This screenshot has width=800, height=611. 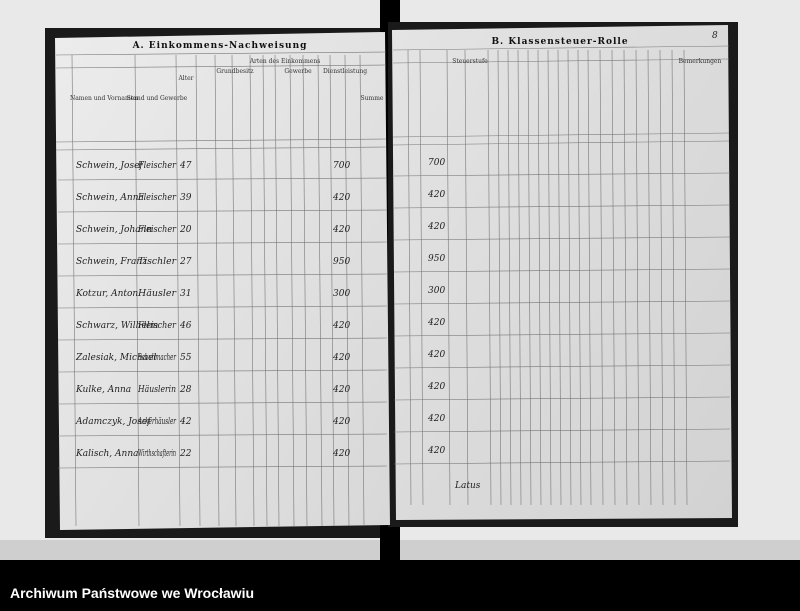 I want to click on age: 31, so click(x=185, y=294).